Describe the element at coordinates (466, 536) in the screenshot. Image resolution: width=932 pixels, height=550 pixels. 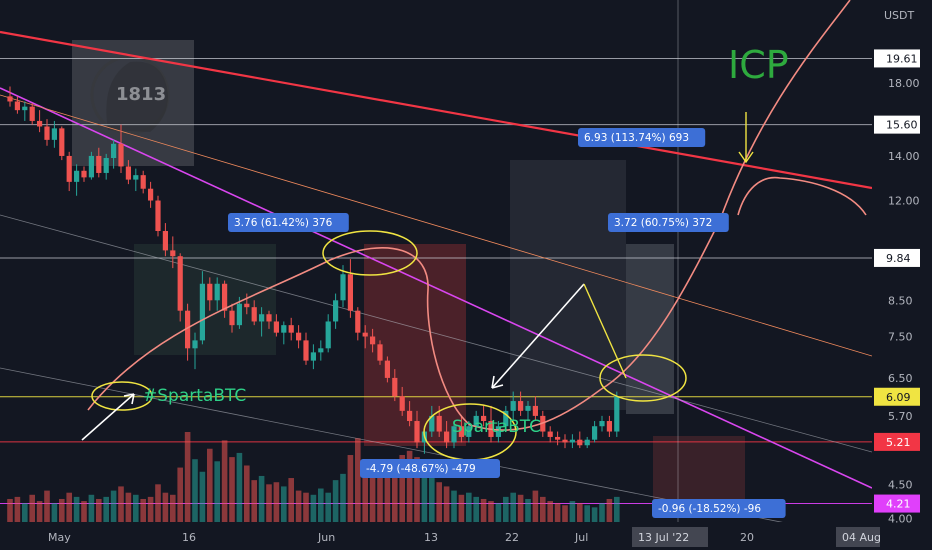
I see `time-axis-panel` at that location.